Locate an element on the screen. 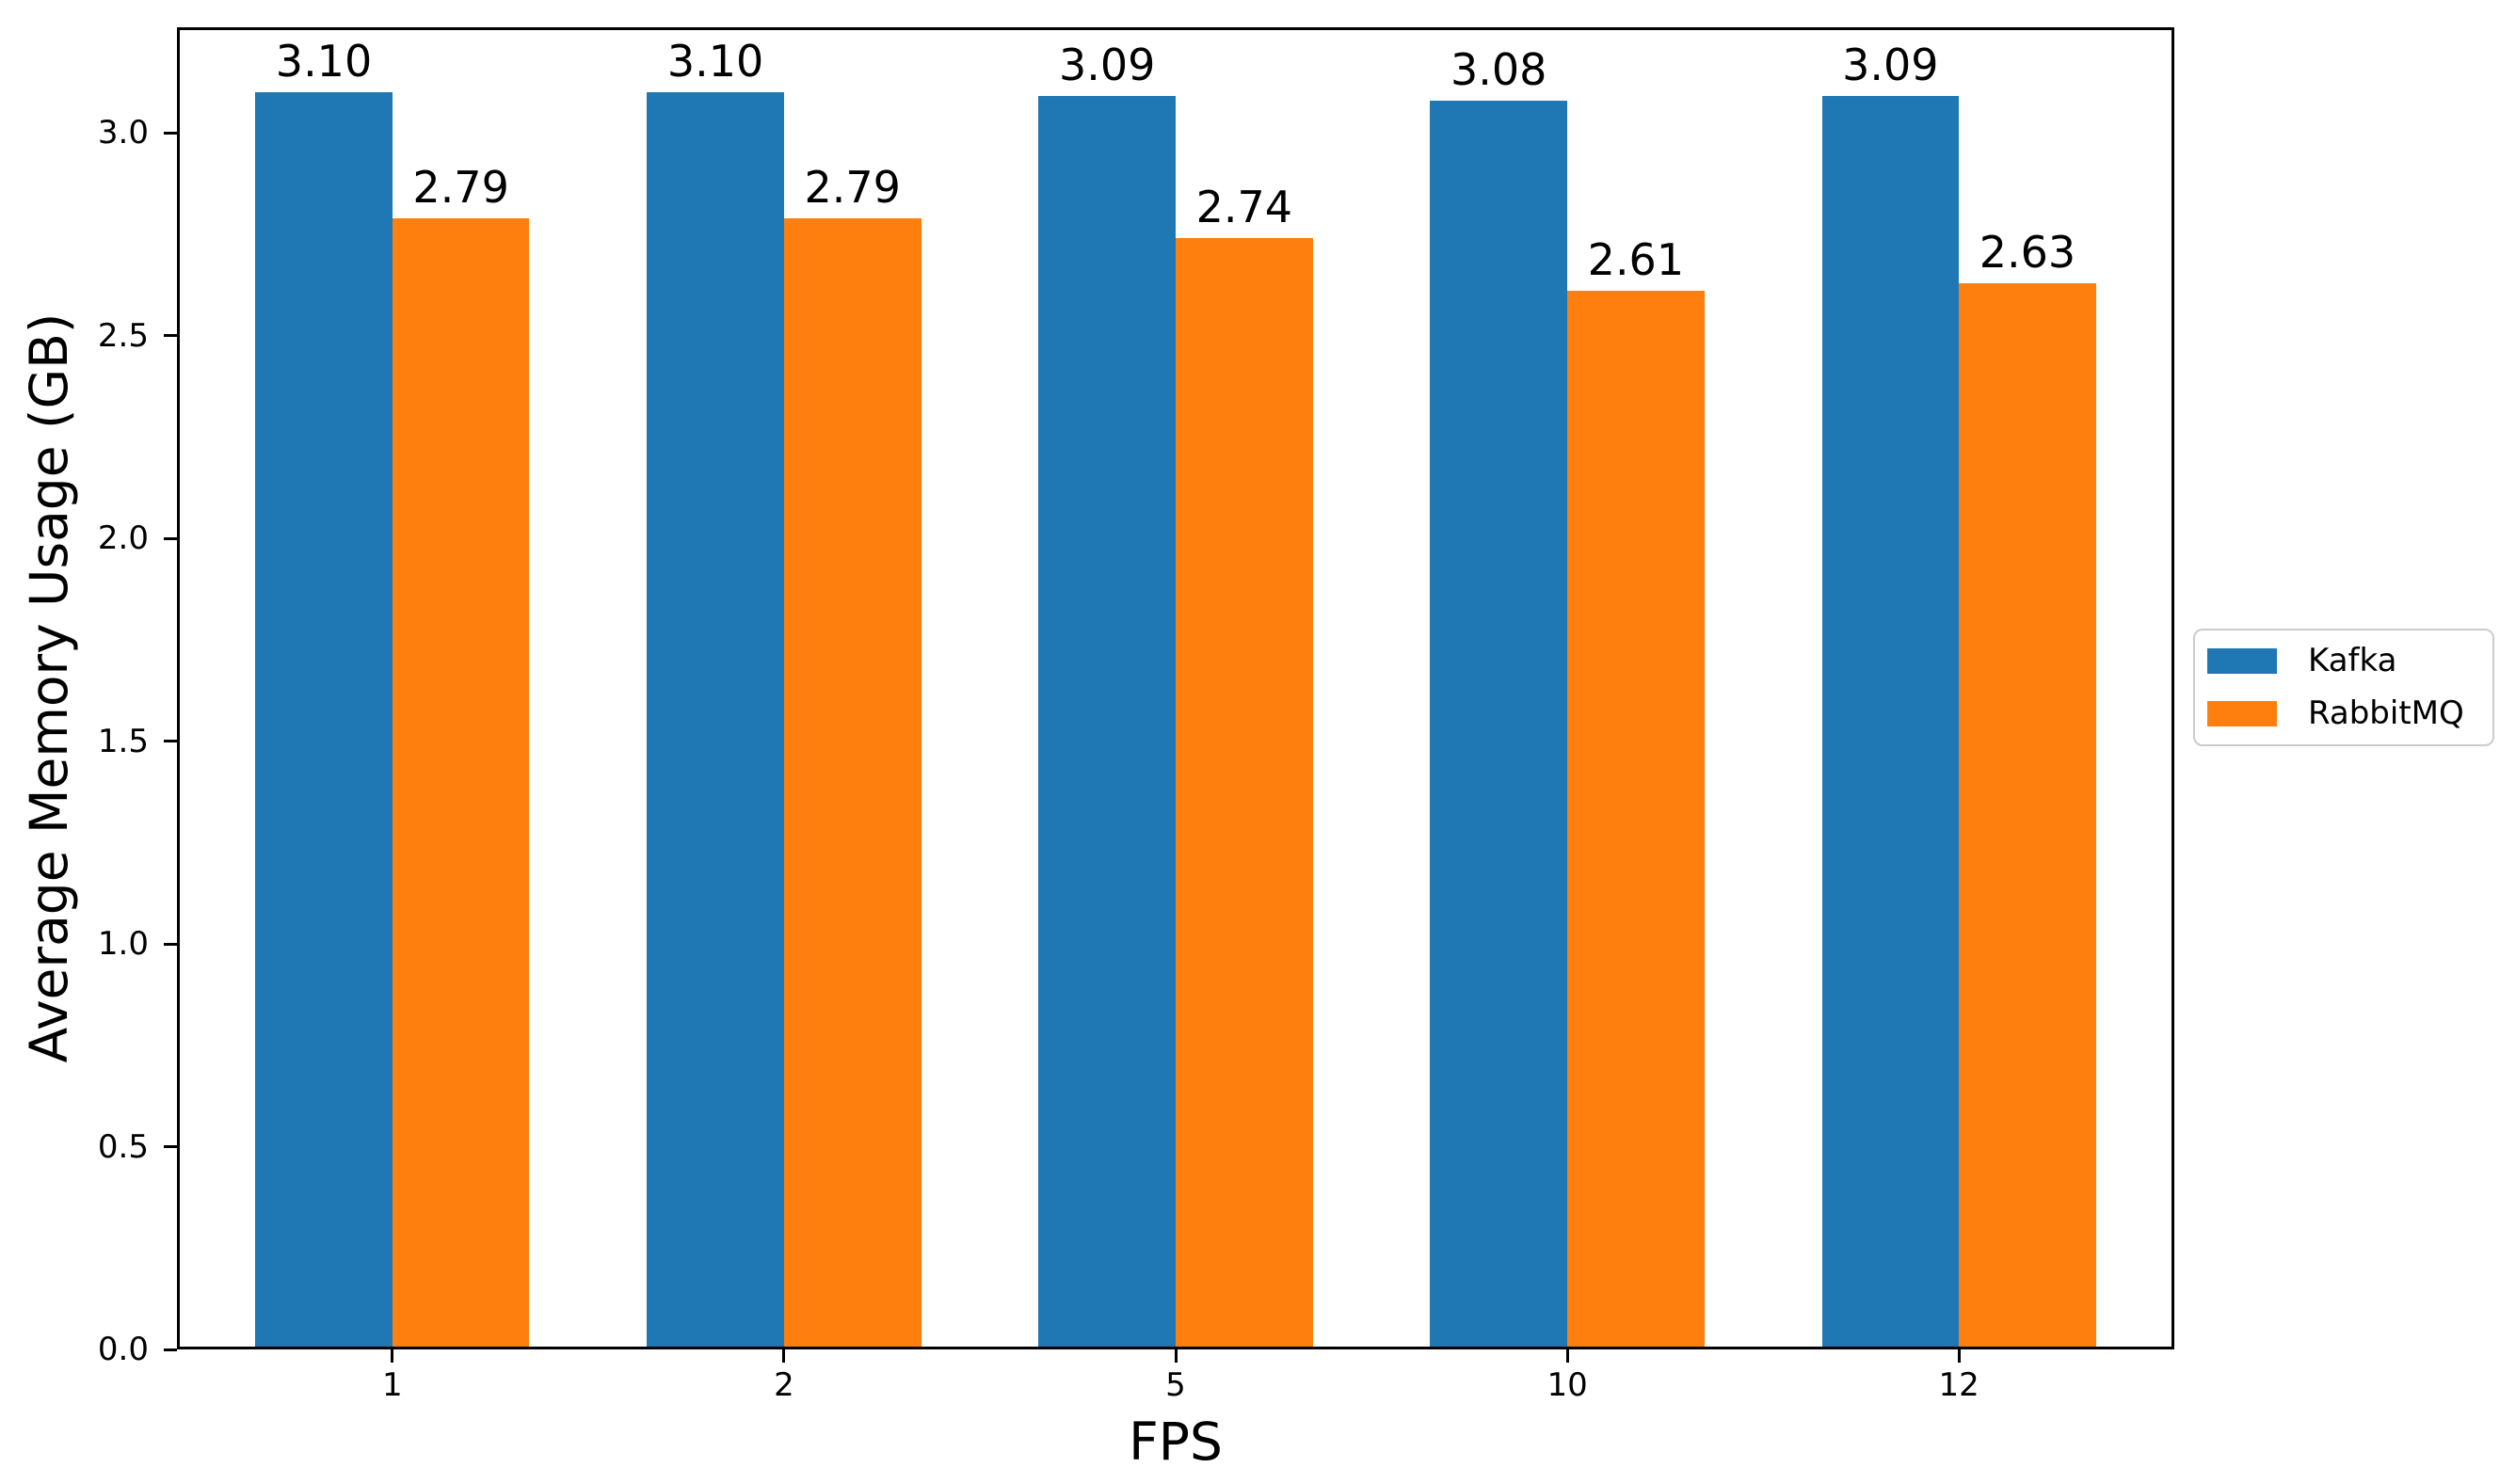  y-tick-label-1.5: 1.5 is located at coordinates (123, 741).